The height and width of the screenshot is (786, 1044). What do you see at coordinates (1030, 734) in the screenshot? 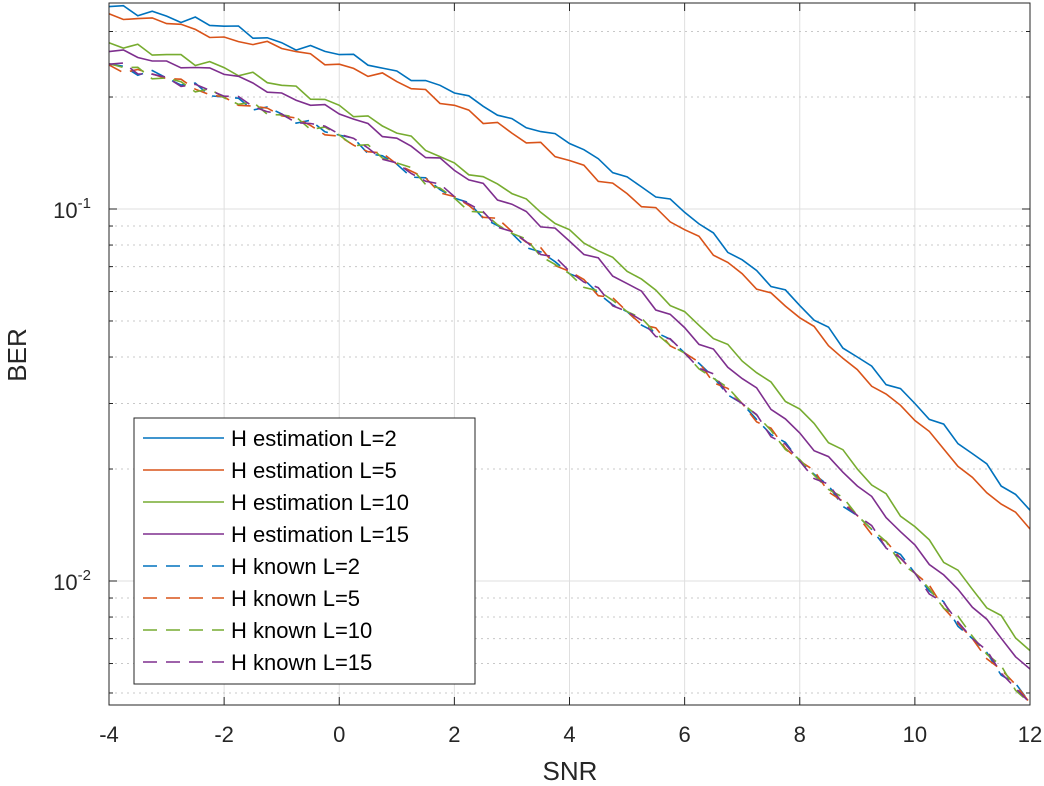
I see `x-tick-label: 12` at bounding box center [1030, 734].